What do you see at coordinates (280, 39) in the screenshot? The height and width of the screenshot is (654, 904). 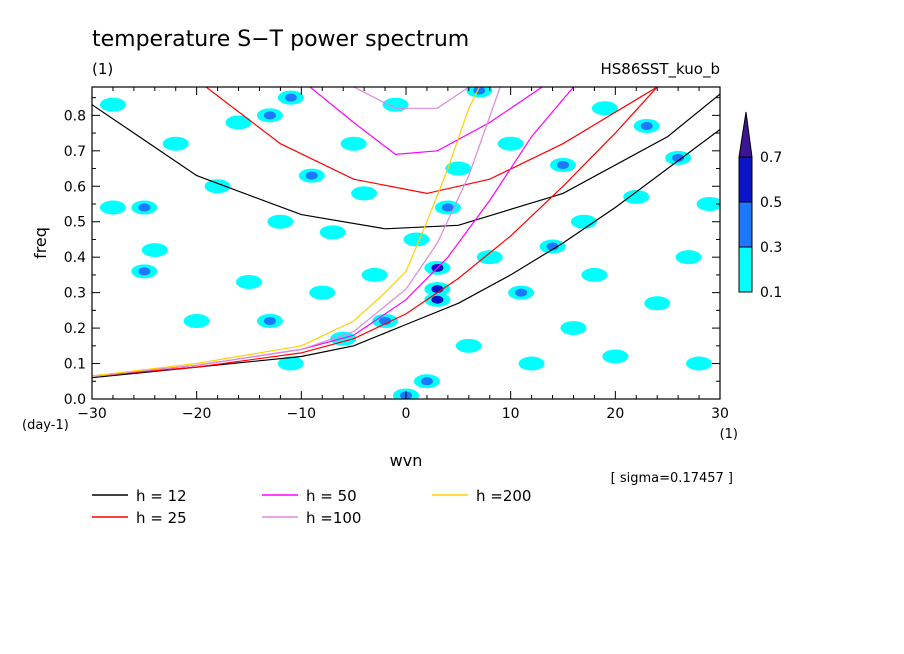 I see `chart-title: temperature S−T power spectrum` at bounding box center [280, 39].